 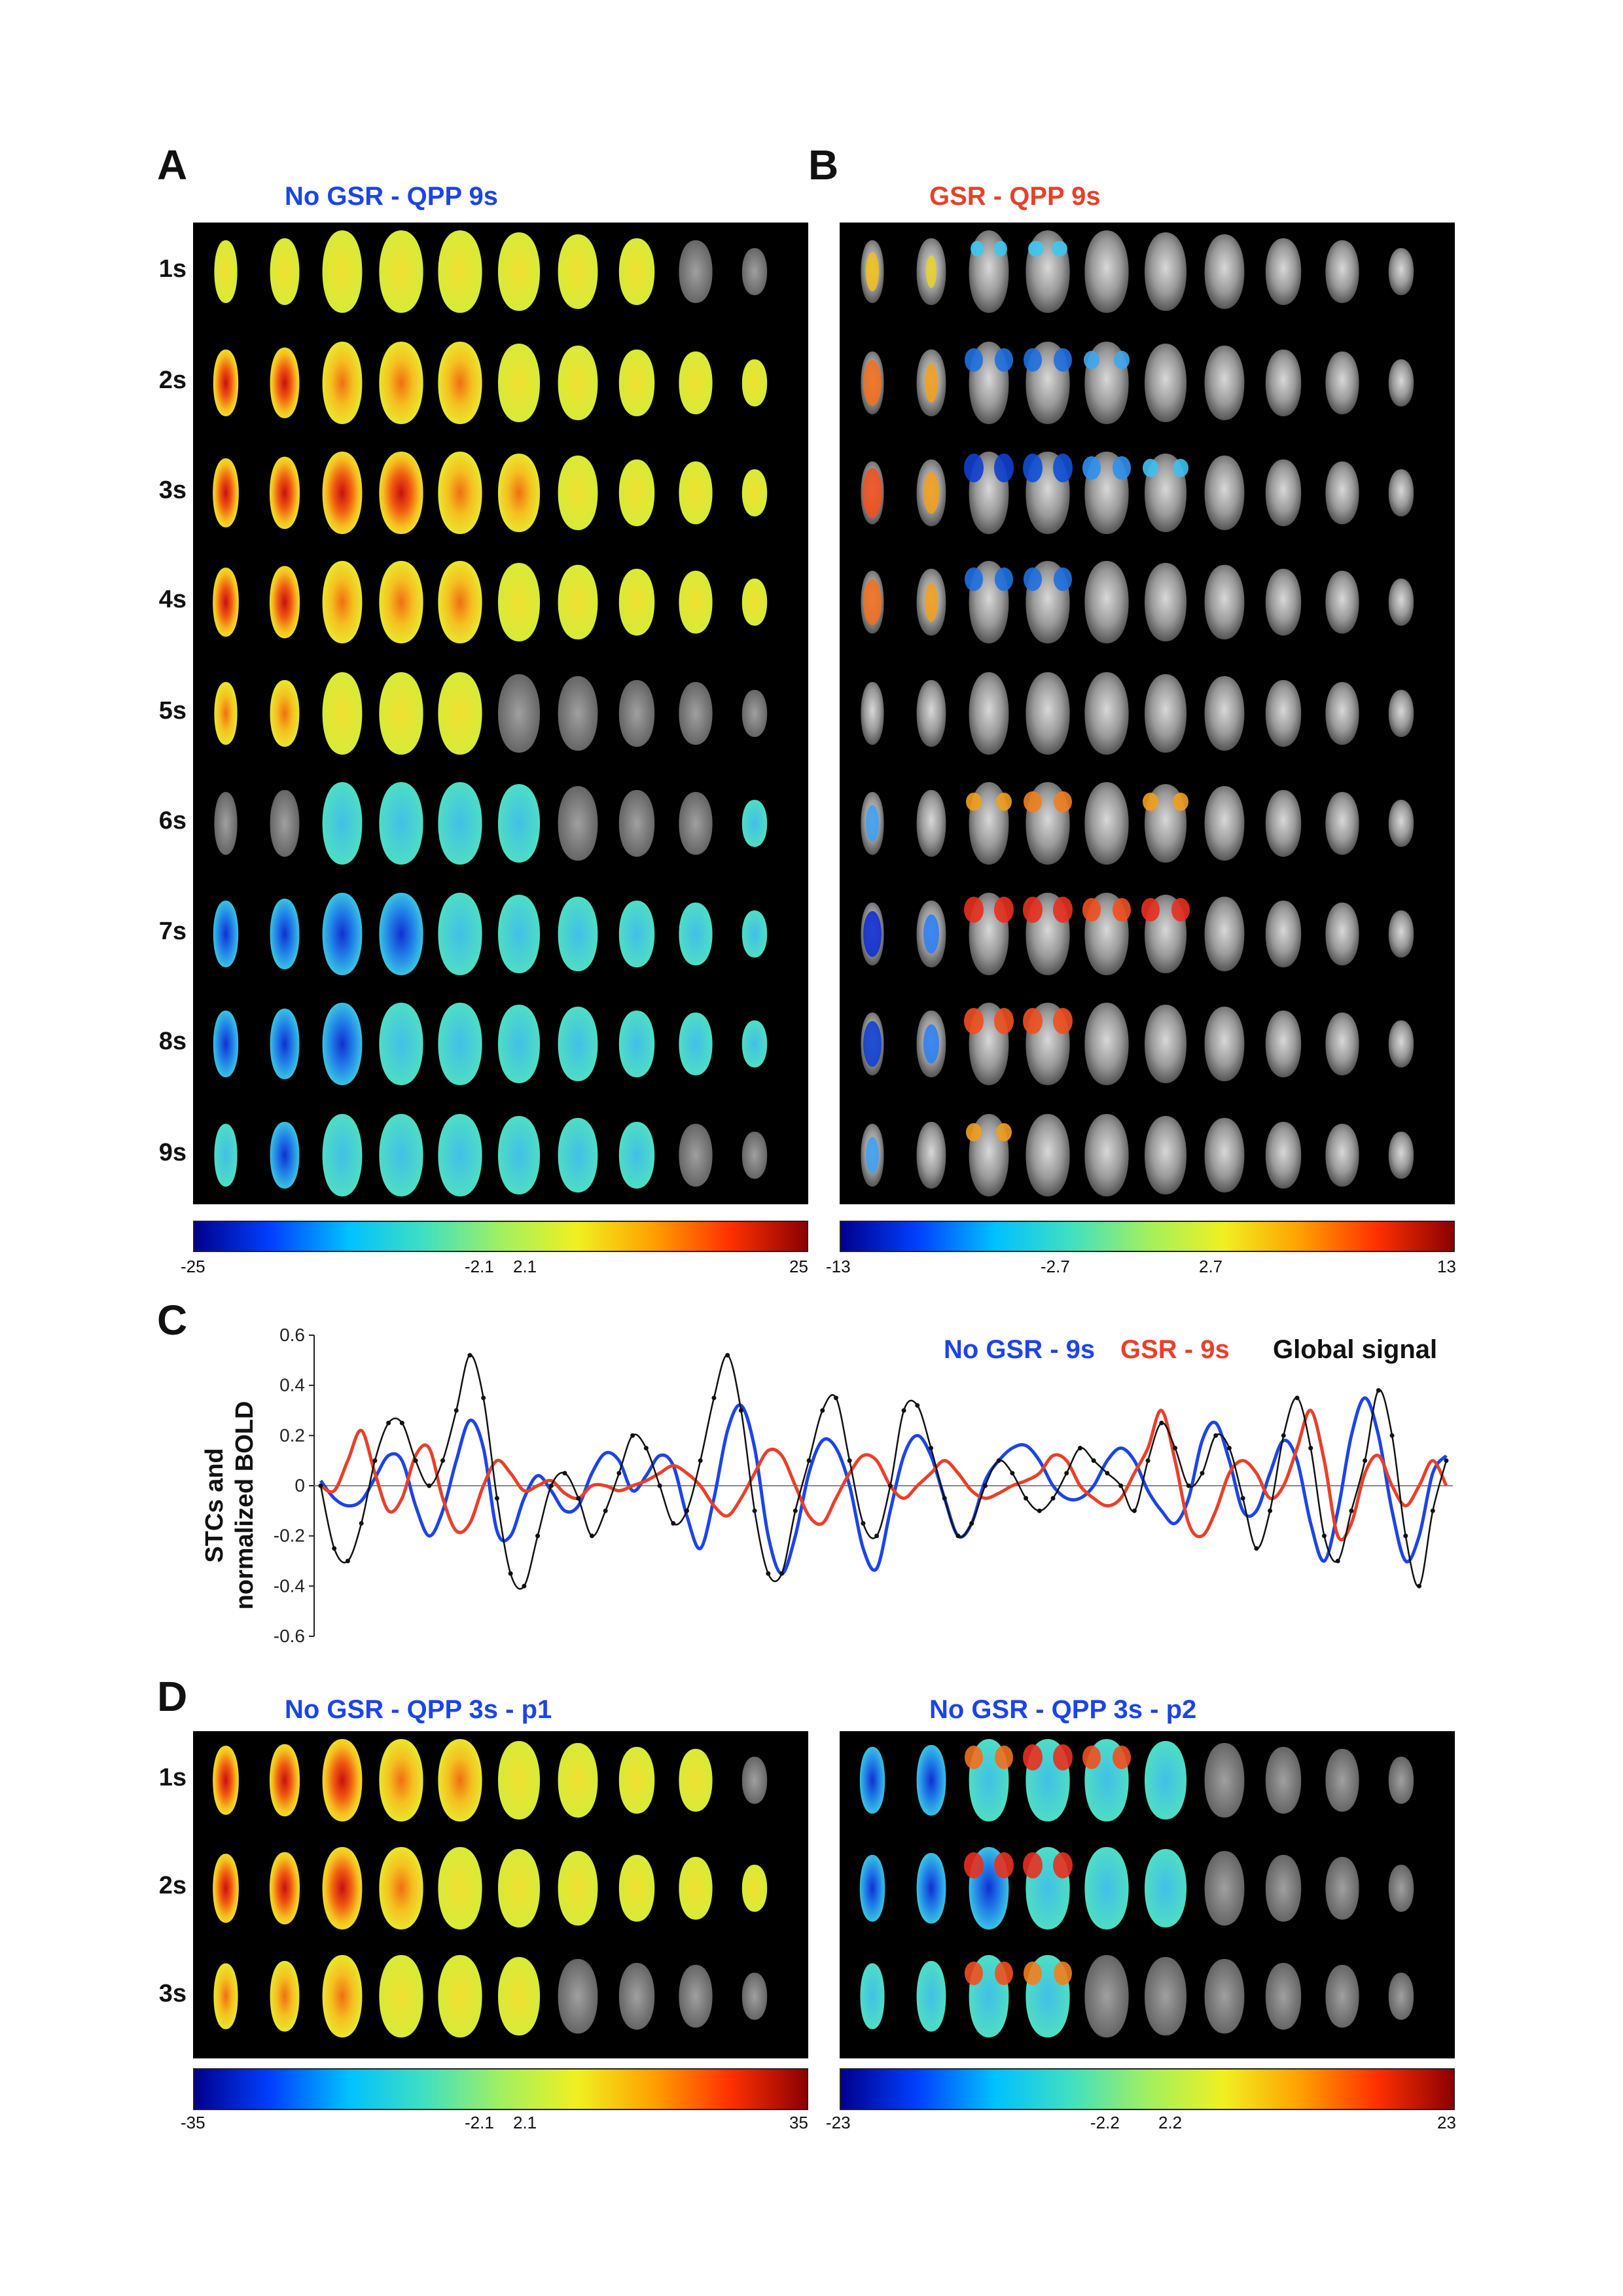 What do you see at coordinates (299, 1485) in the screenshot?
I see `y-tick-label: 0` at bounding box center [299, 1485].